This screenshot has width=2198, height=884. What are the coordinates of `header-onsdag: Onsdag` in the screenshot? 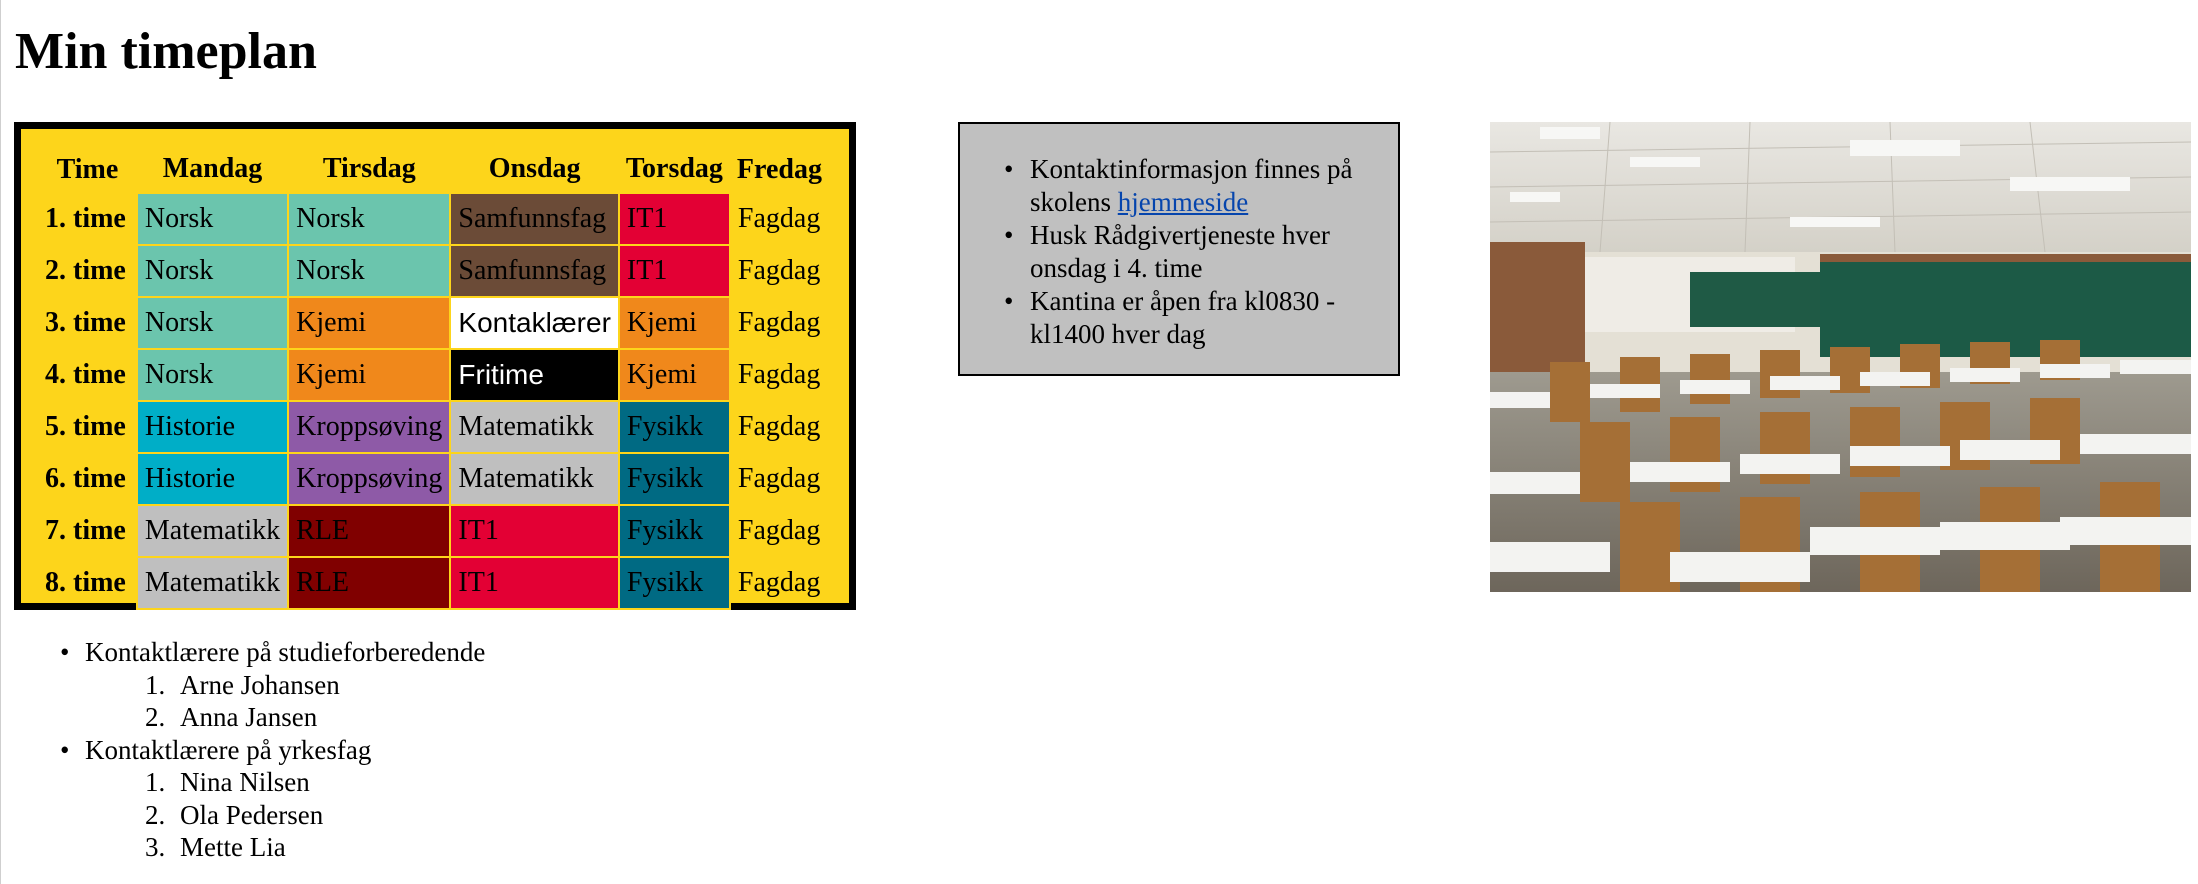 It's located at (534, 168).